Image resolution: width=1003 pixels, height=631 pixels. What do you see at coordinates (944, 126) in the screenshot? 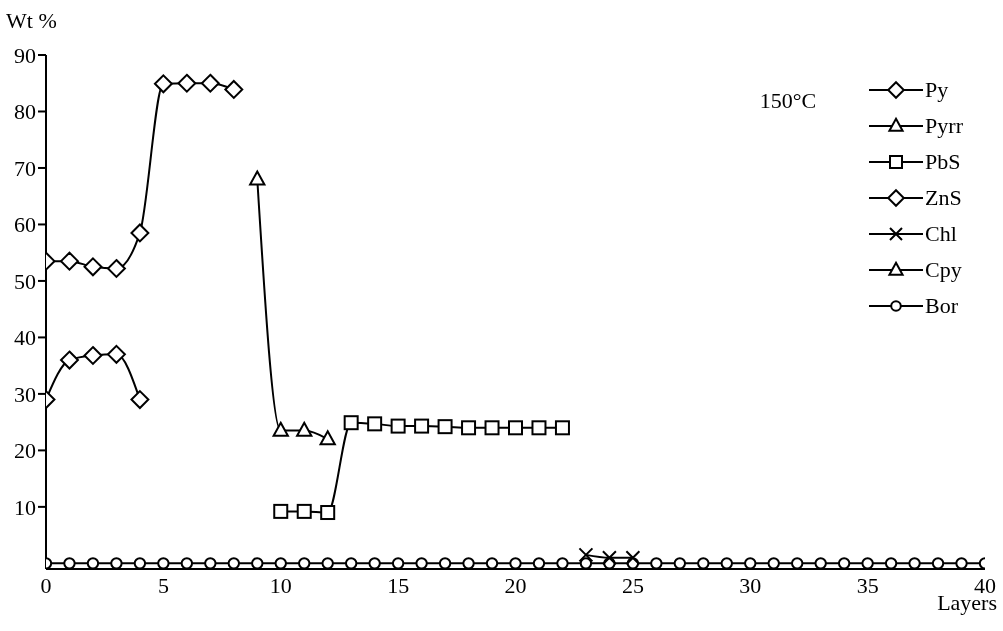
I see `legend-label: Pyrr` at bounding box center [944, 126].